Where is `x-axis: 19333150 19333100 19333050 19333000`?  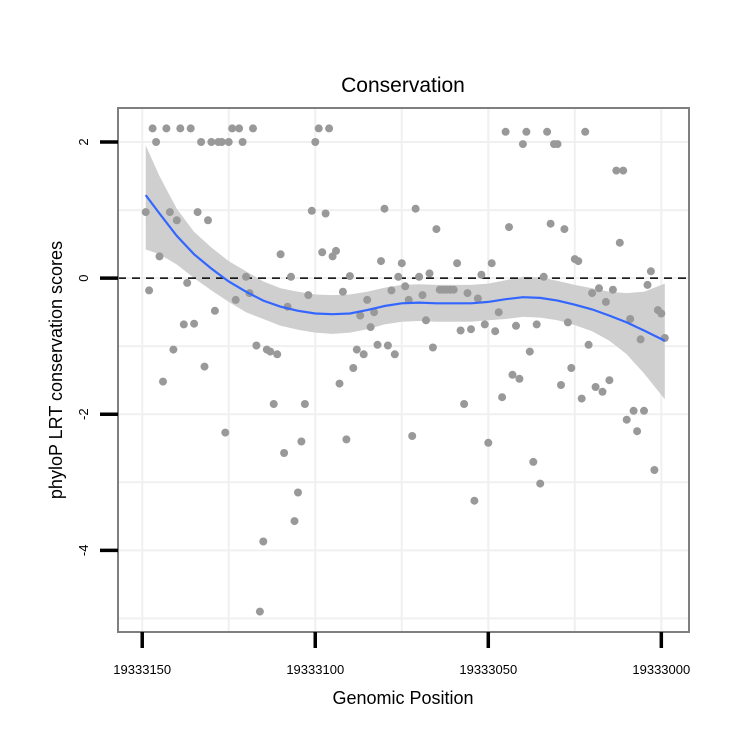
x-axis: 19333150 19333100 19333050 19333000 is located at coordinates (401, 654).